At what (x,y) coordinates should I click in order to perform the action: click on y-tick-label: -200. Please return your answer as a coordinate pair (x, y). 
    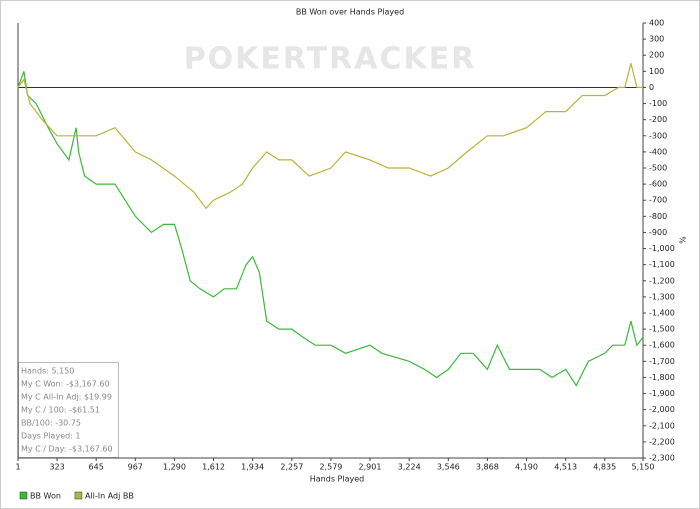
    Looking at the image, I should click on (658, 119).